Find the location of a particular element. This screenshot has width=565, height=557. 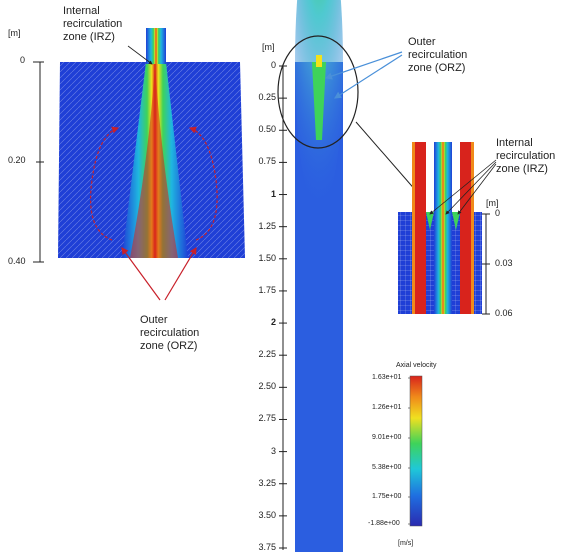

center-tick-label: 3 is located at coordinates (273, 450).